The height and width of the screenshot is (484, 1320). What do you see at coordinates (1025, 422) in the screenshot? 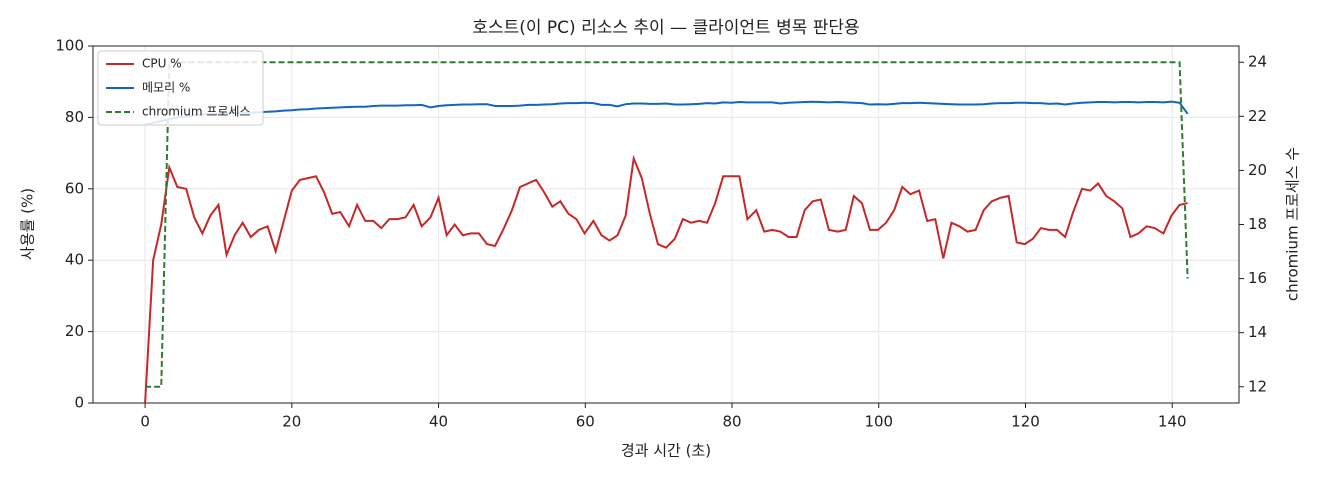
I see `x-tick-label: 120` at bounding box center [1025, 422].